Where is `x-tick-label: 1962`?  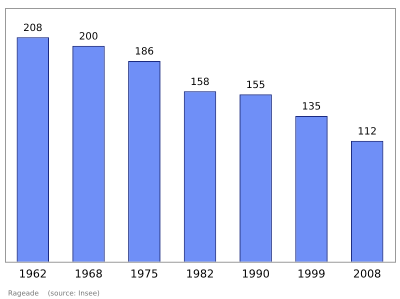 x-tick-label: 1962 is located at coordinates (32, 273).